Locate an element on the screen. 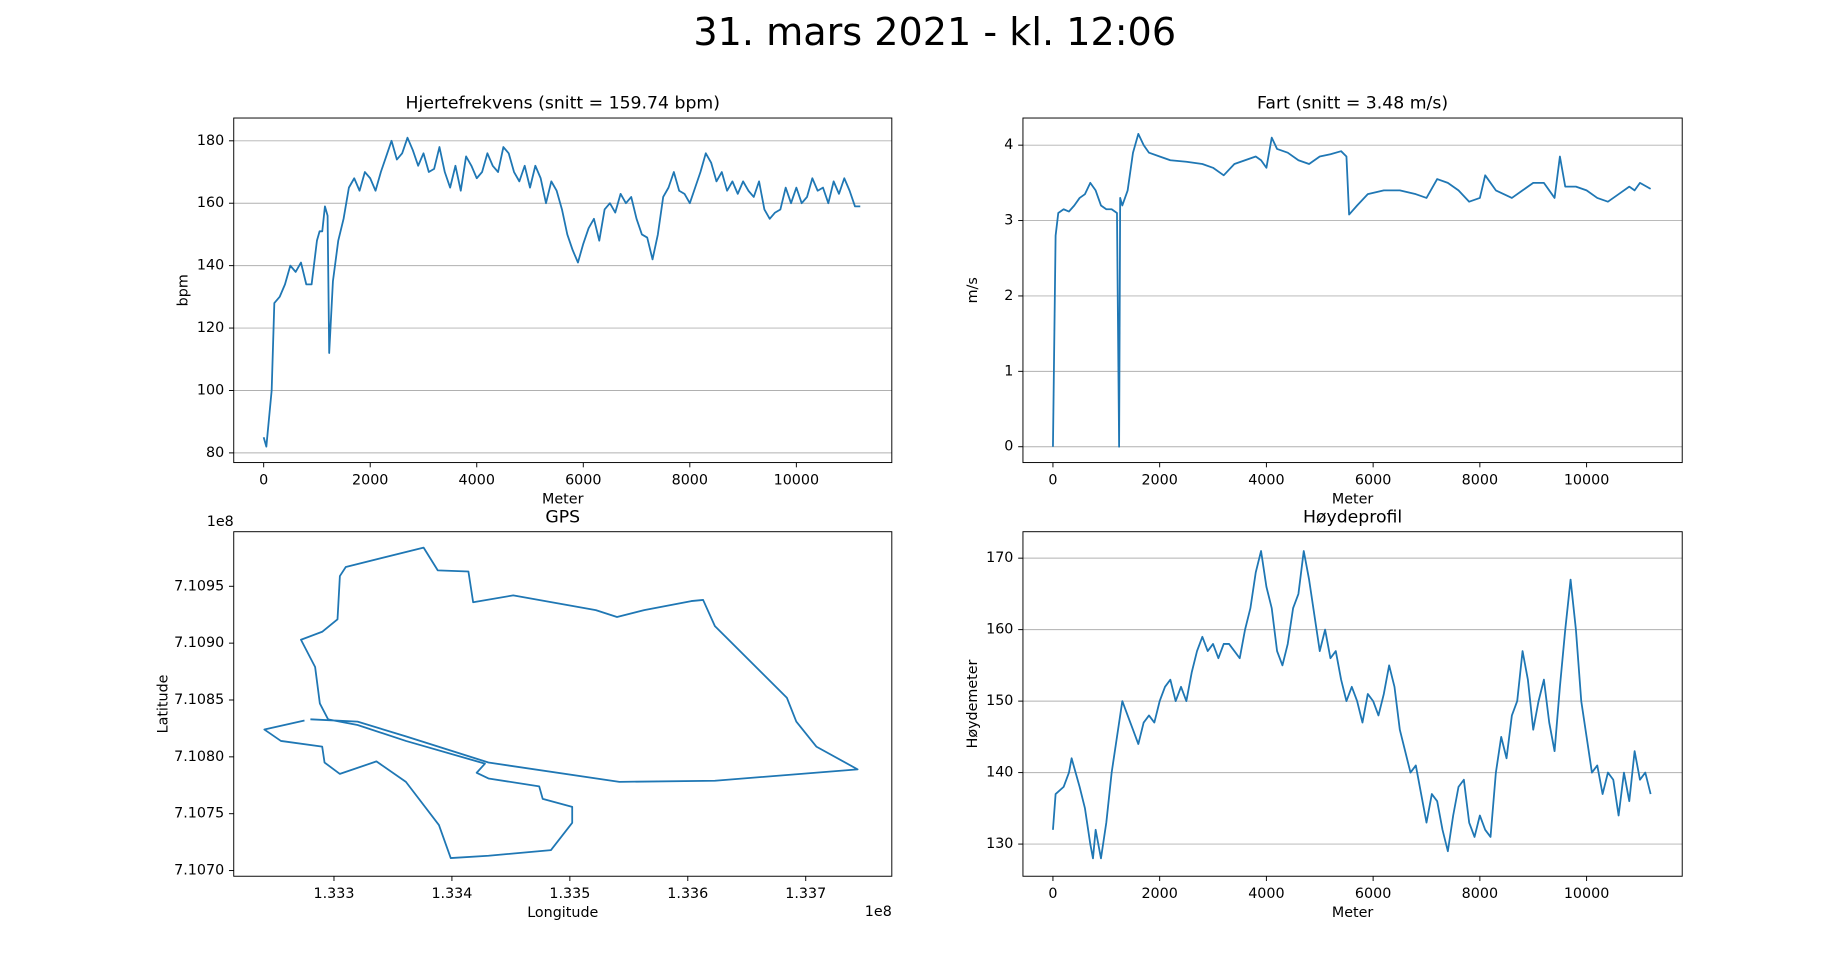 This screenshot has height=974, width=1848. y-tick-label: 130 is located at coordinates (999, 844).